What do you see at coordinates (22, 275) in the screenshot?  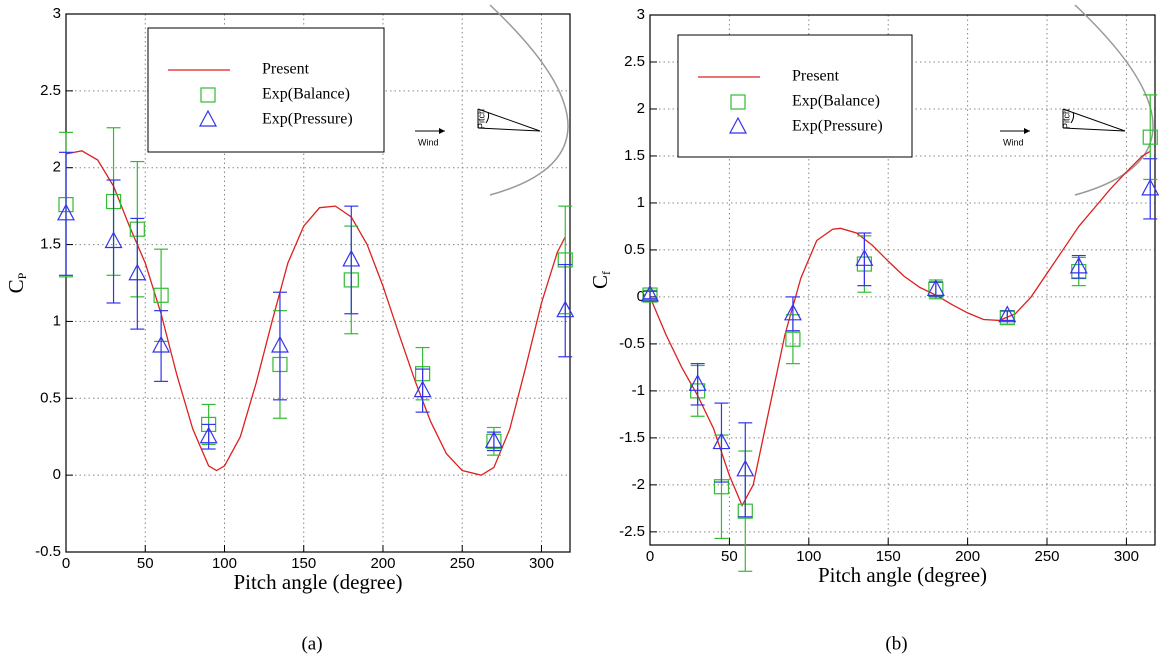 I see `y-axis-label-sub: P` at bounding box center [22, 275].